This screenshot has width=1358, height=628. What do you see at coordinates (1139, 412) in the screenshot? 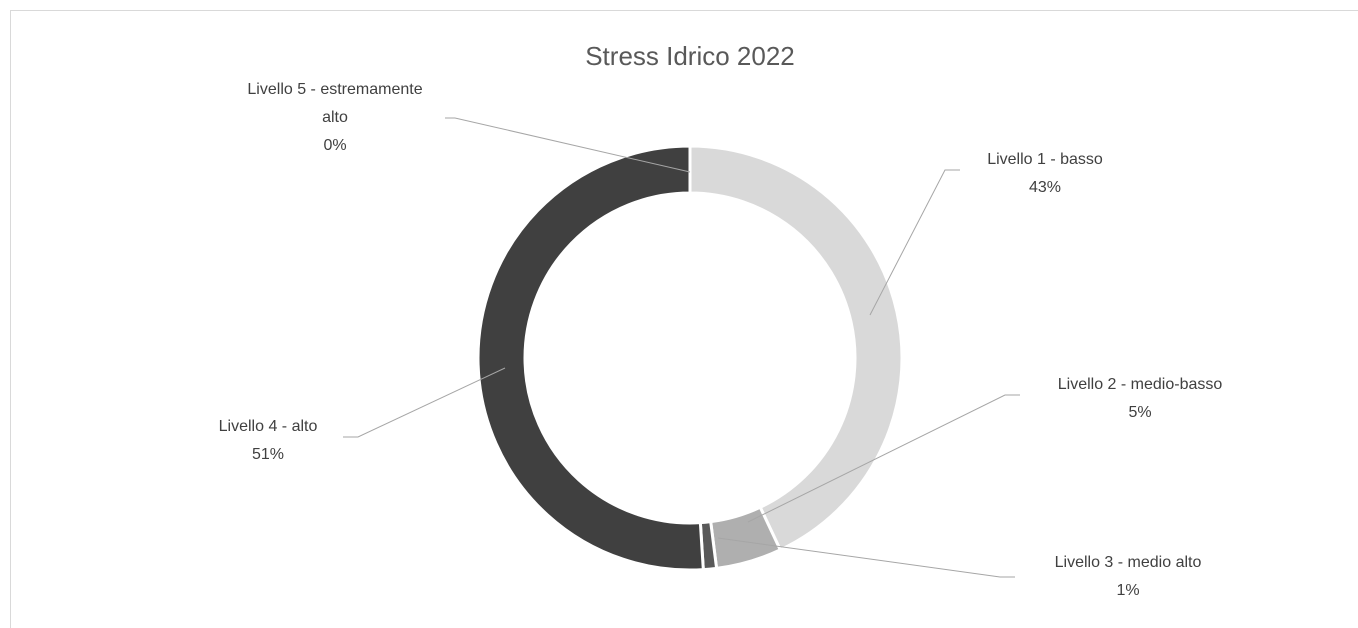
I see `data-label-value: 5%` at bounding box center [1139, 412].